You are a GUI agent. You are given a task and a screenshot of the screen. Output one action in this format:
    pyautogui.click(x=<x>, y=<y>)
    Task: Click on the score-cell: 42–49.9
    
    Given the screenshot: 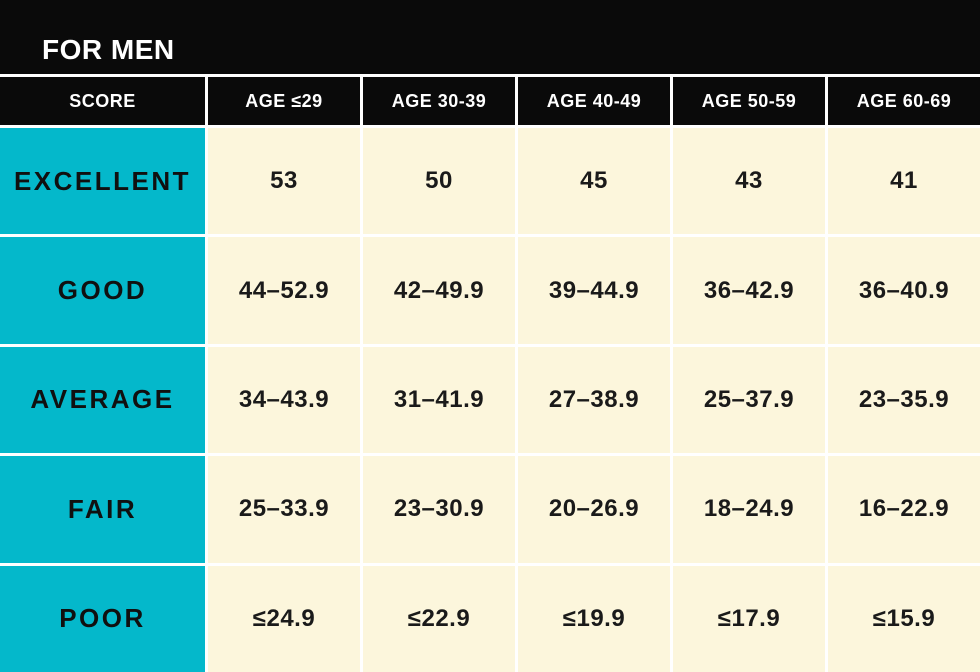 What is the action you would take?
    pyautogui.click(x=439, y=290)
    